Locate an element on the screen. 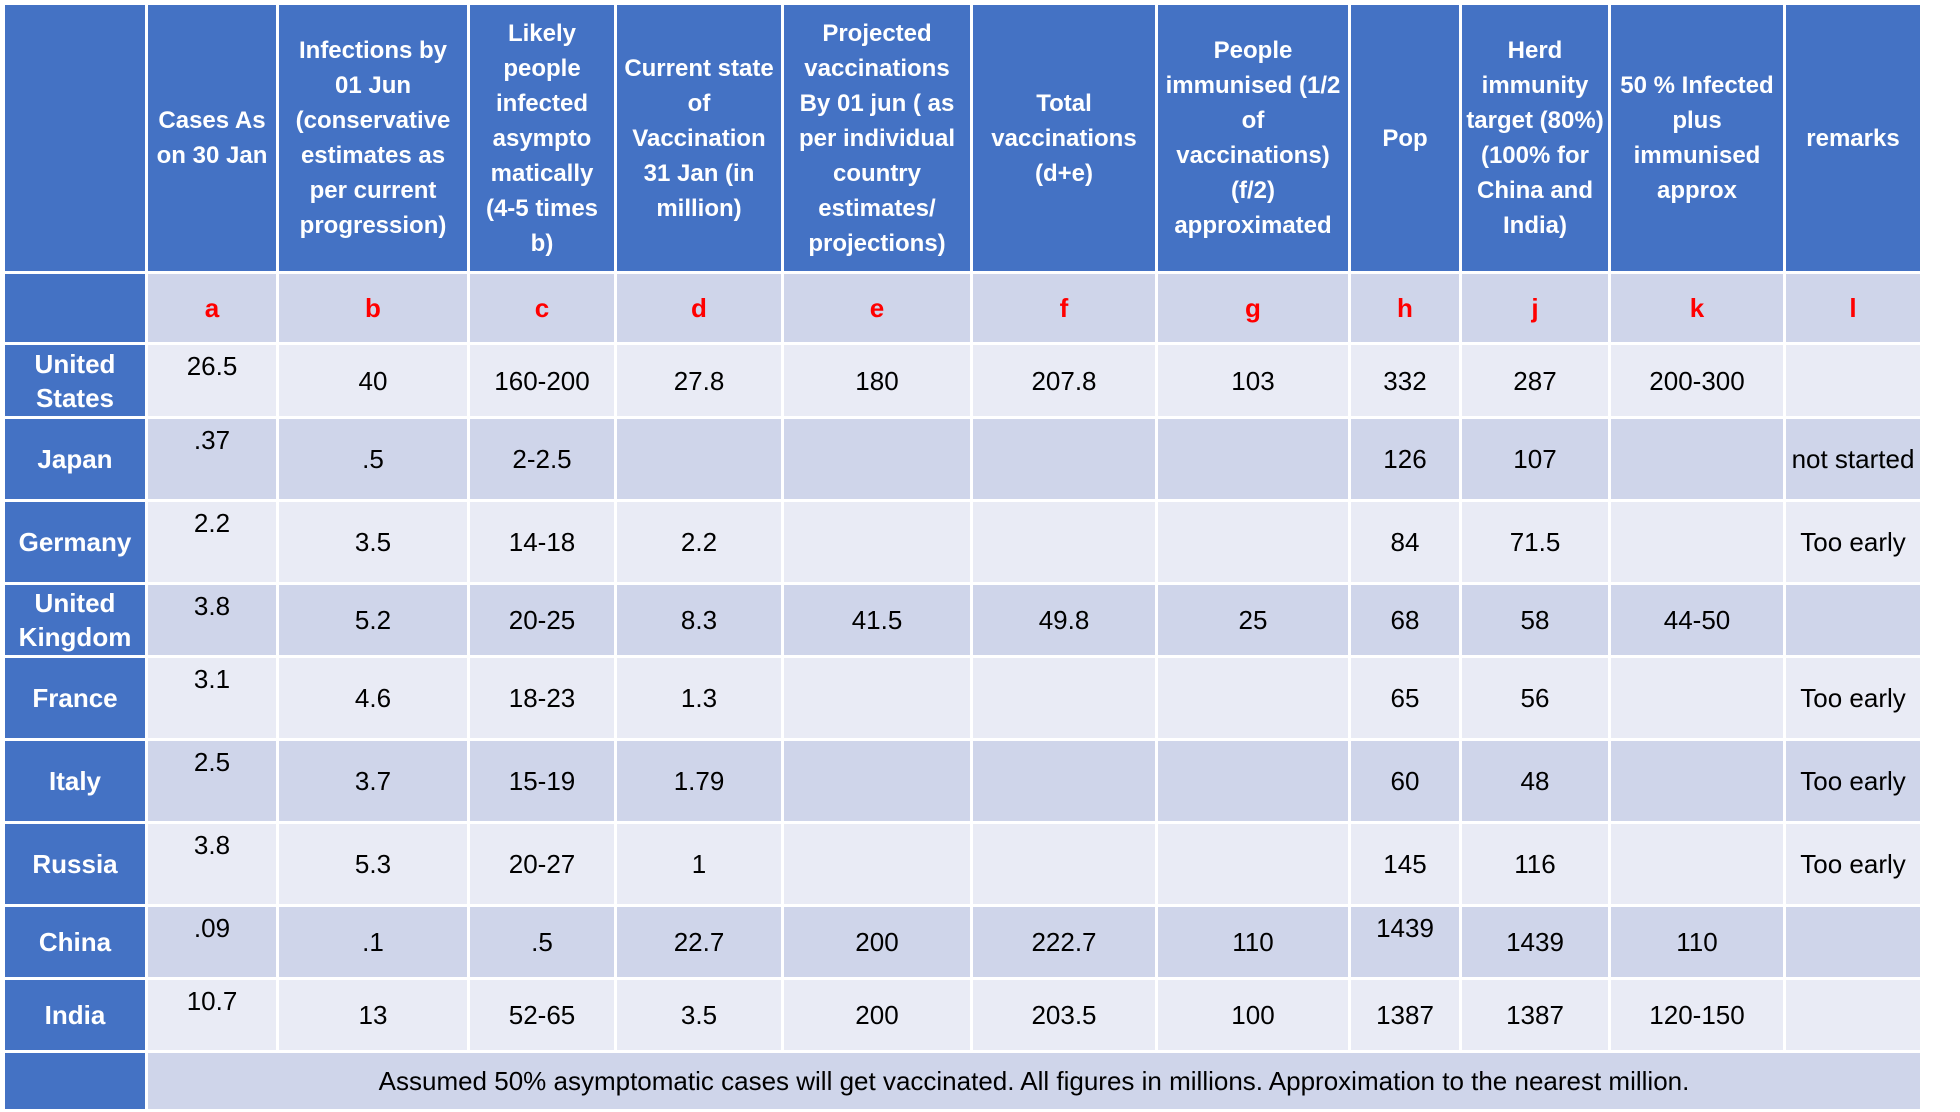  footer-blank is located at coordinates (75, 1081).